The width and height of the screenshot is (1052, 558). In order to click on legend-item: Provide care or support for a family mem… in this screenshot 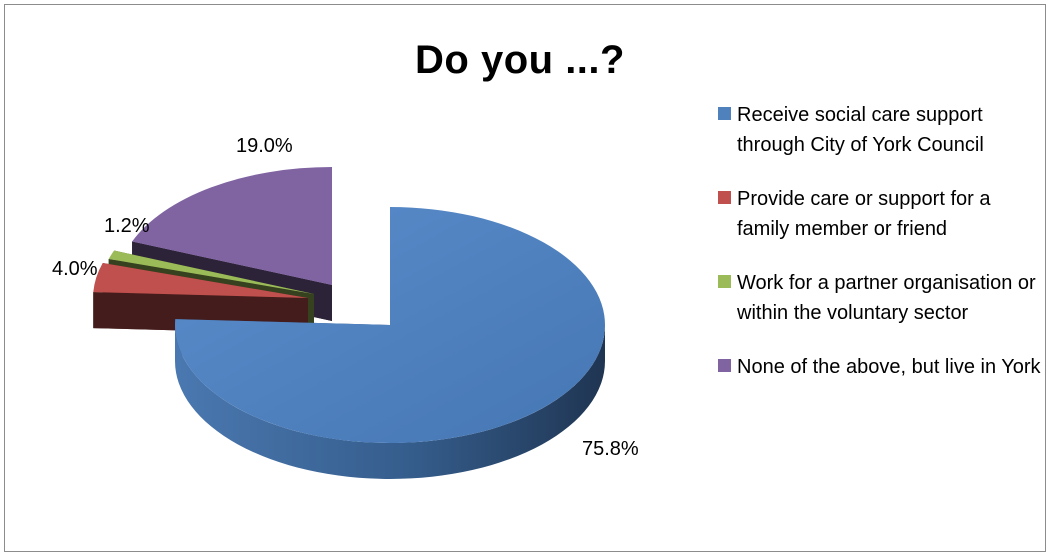, I will do `click(883, 214)`.